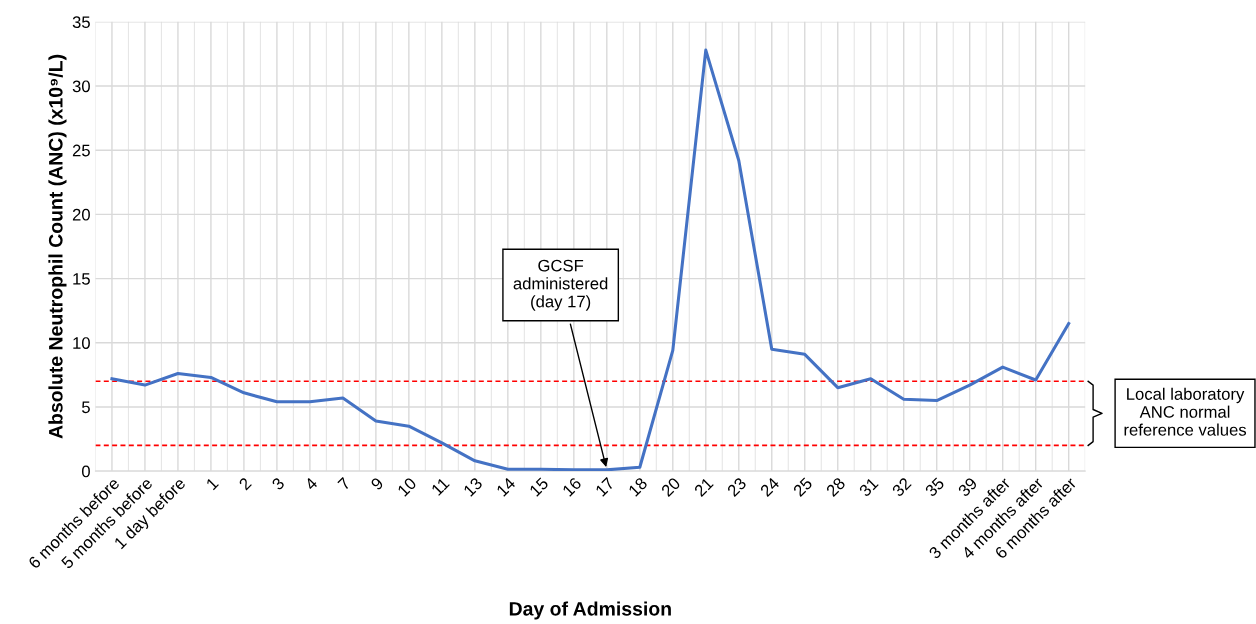  Describe the element at coordinates (85, 407) in the screenshot. I see `y-tick-label: 5` at that location.